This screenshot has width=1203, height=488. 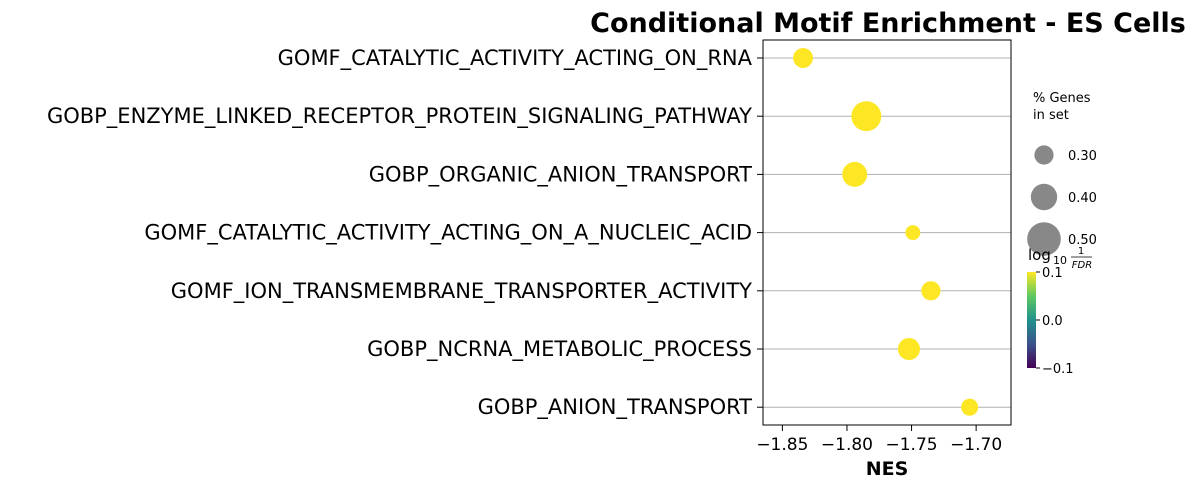 I want to click on data-points, so click(x=886, y=232).